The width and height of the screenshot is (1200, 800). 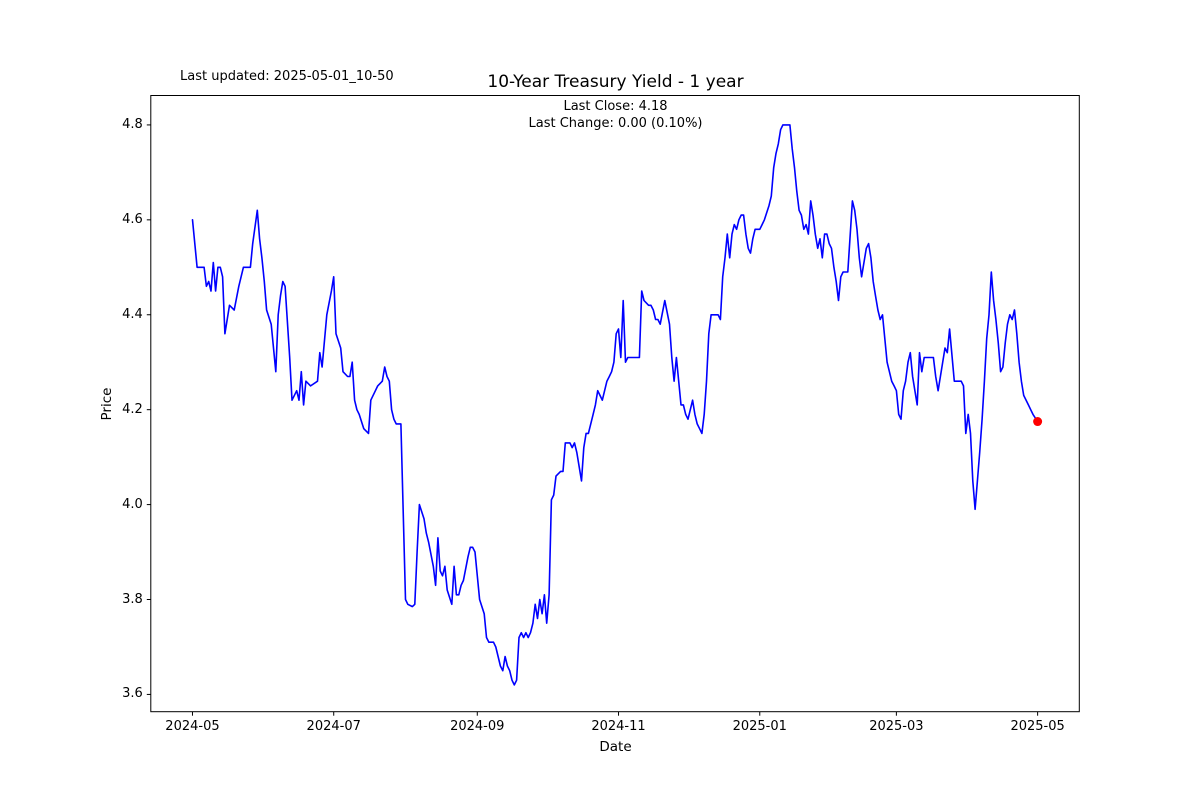 I want to click on x-tick-label: 2024-05, so click(x=192, y=726).